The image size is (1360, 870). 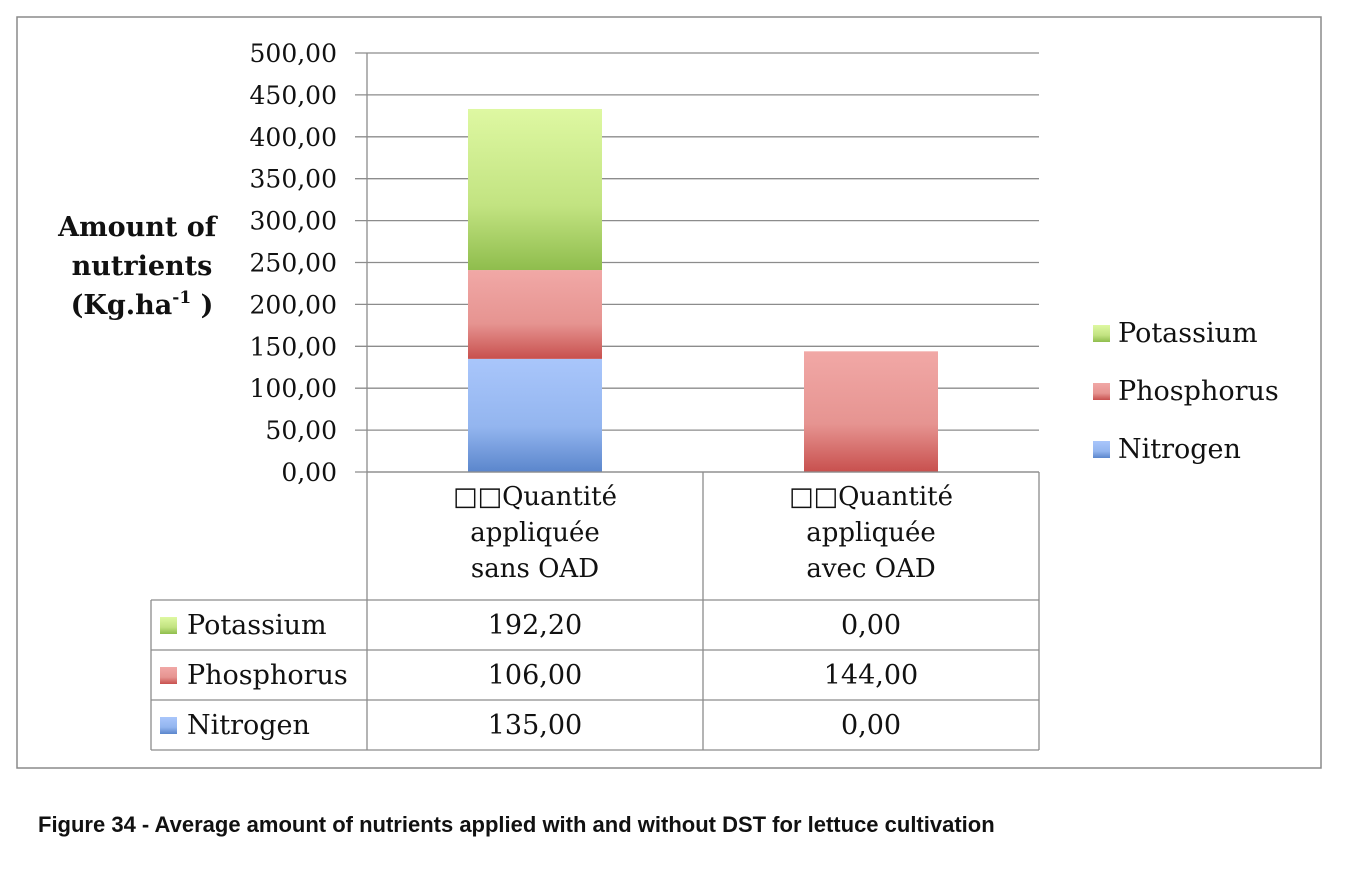 What do you see at coordinates (535, 675) in the screenshot?
I see `table-cell-value: 106,00` at bounding box center [535, 675].